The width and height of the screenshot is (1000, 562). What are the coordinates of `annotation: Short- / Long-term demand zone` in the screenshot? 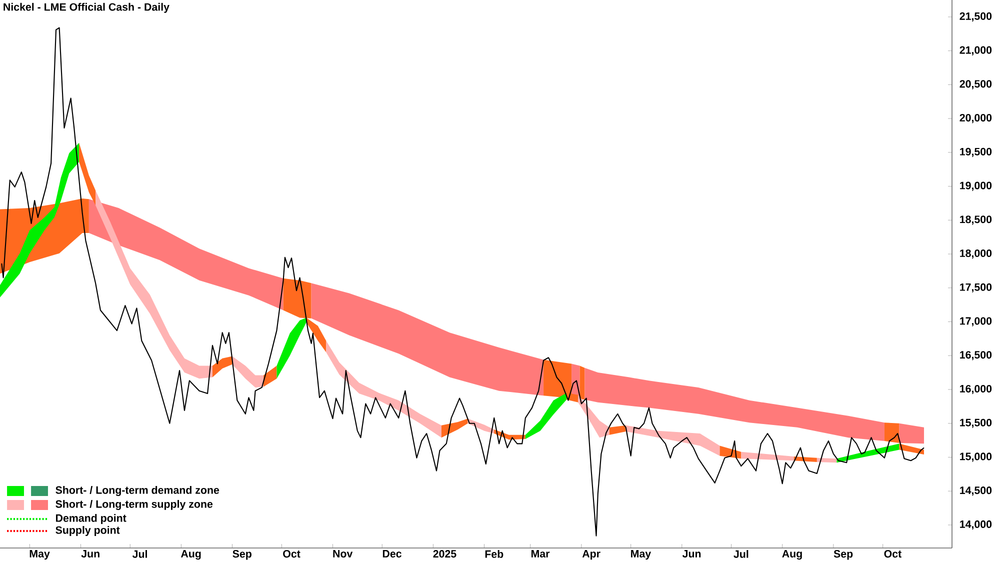 It's located at (138, 491).